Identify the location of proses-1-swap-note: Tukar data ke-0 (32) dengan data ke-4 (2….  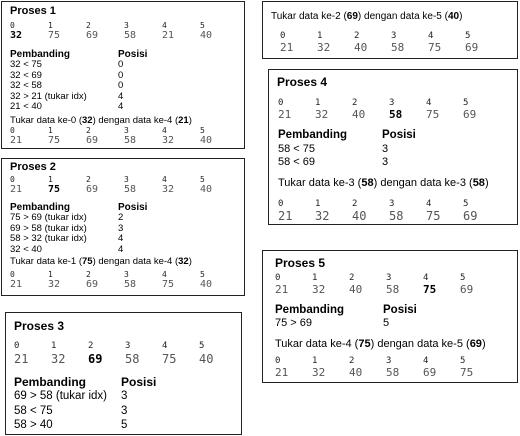
(101, 120).